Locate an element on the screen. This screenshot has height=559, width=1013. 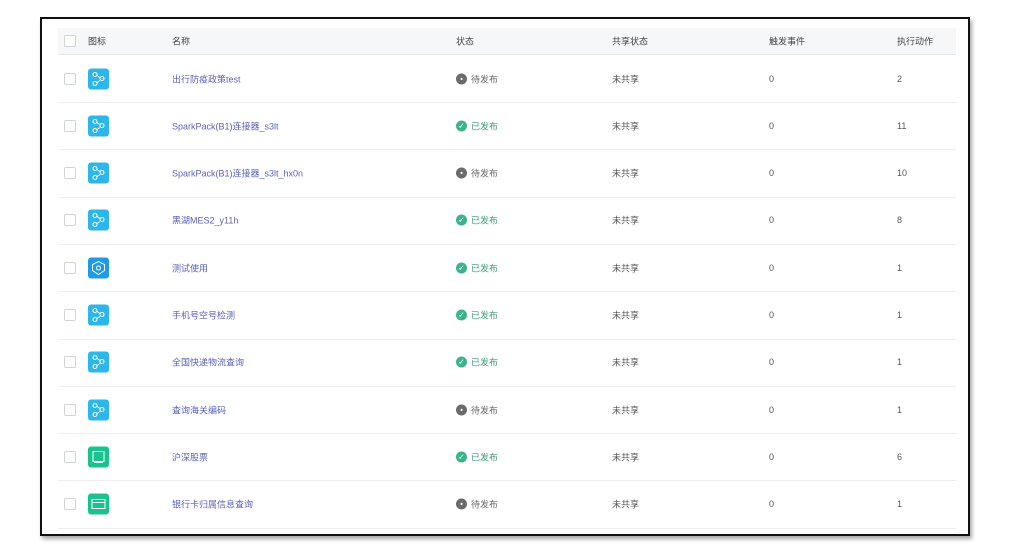
table-row: 测试使用 ✓ 已发布 未共享 0 1 is located at coordinates (507, 268).